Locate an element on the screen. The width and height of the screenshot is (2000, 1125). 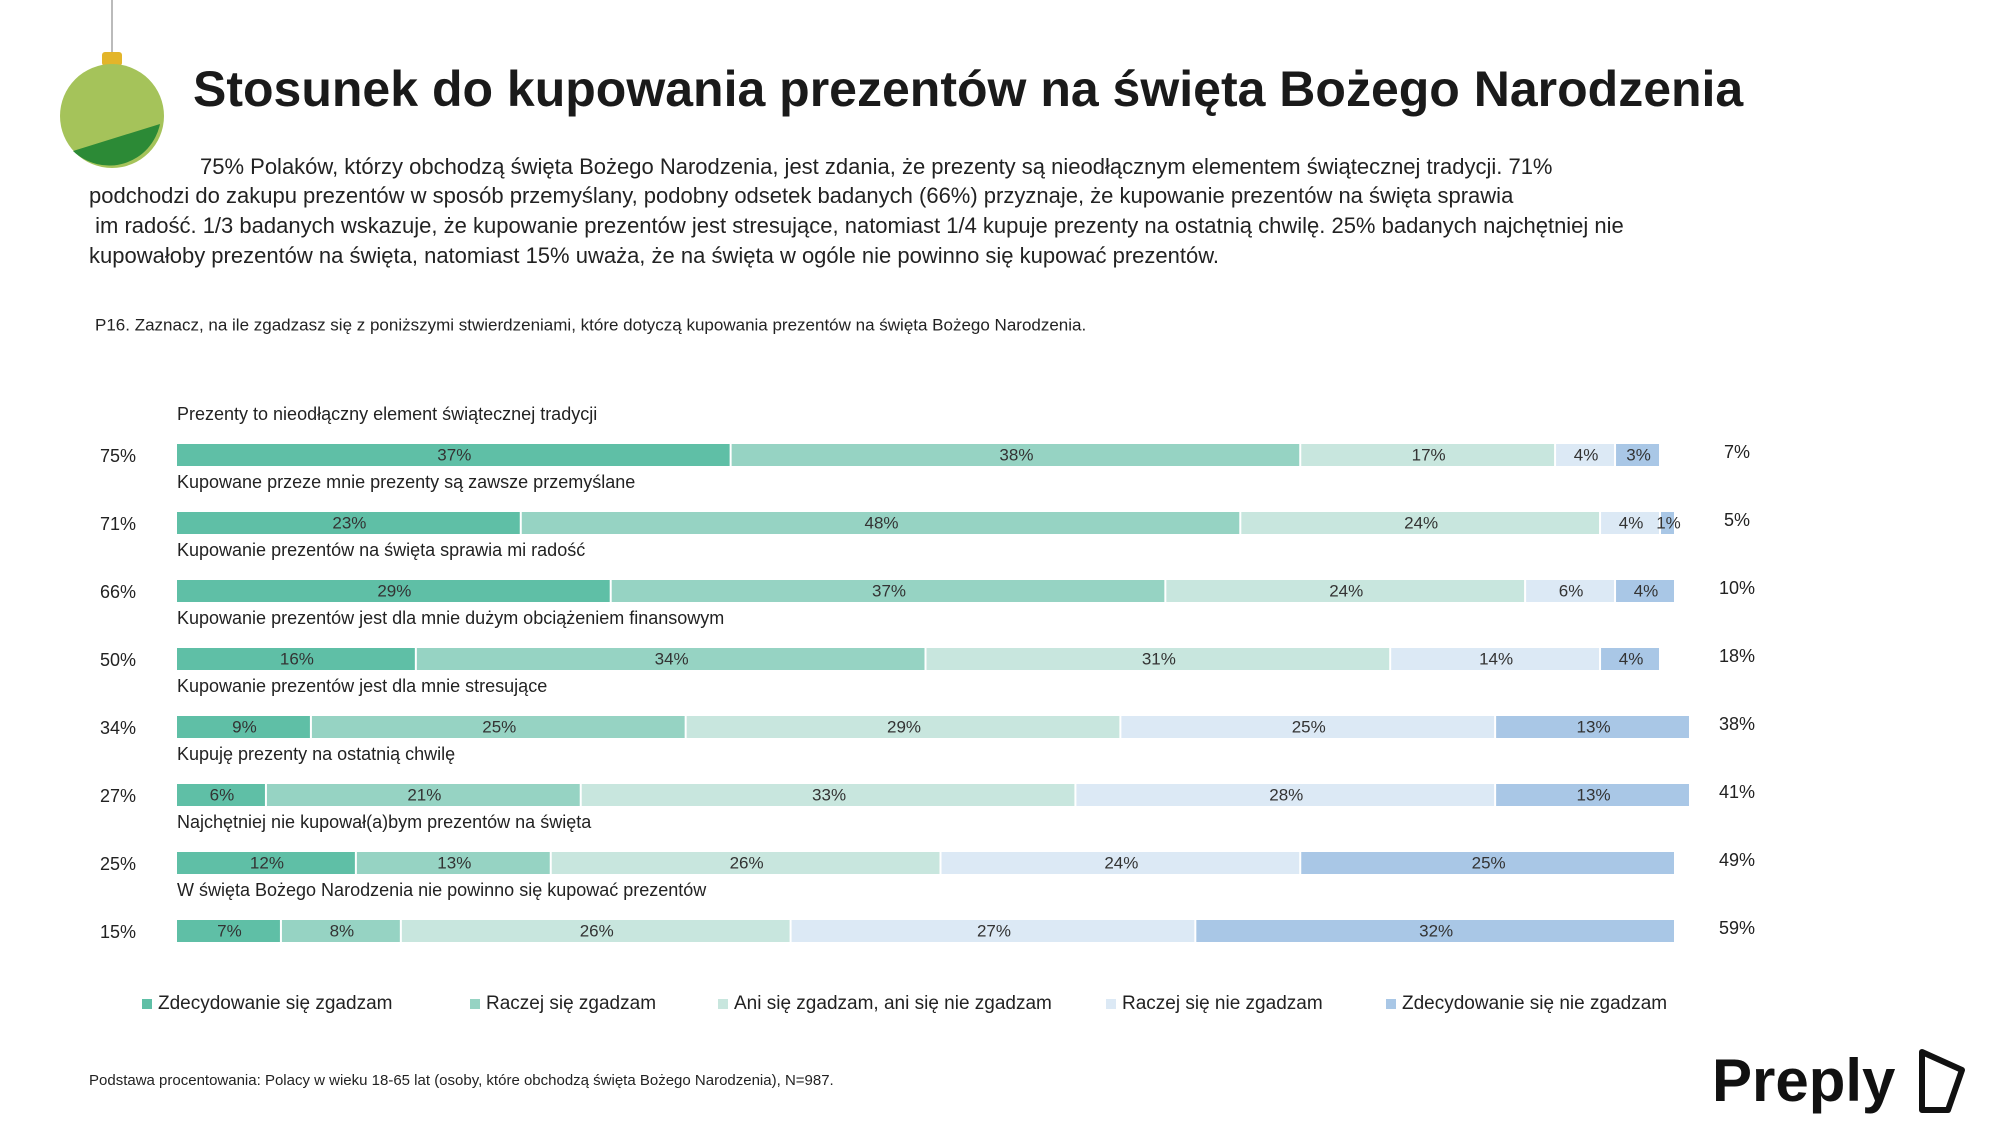
logo-text: Preply is located at coordinates (1804, 1080).